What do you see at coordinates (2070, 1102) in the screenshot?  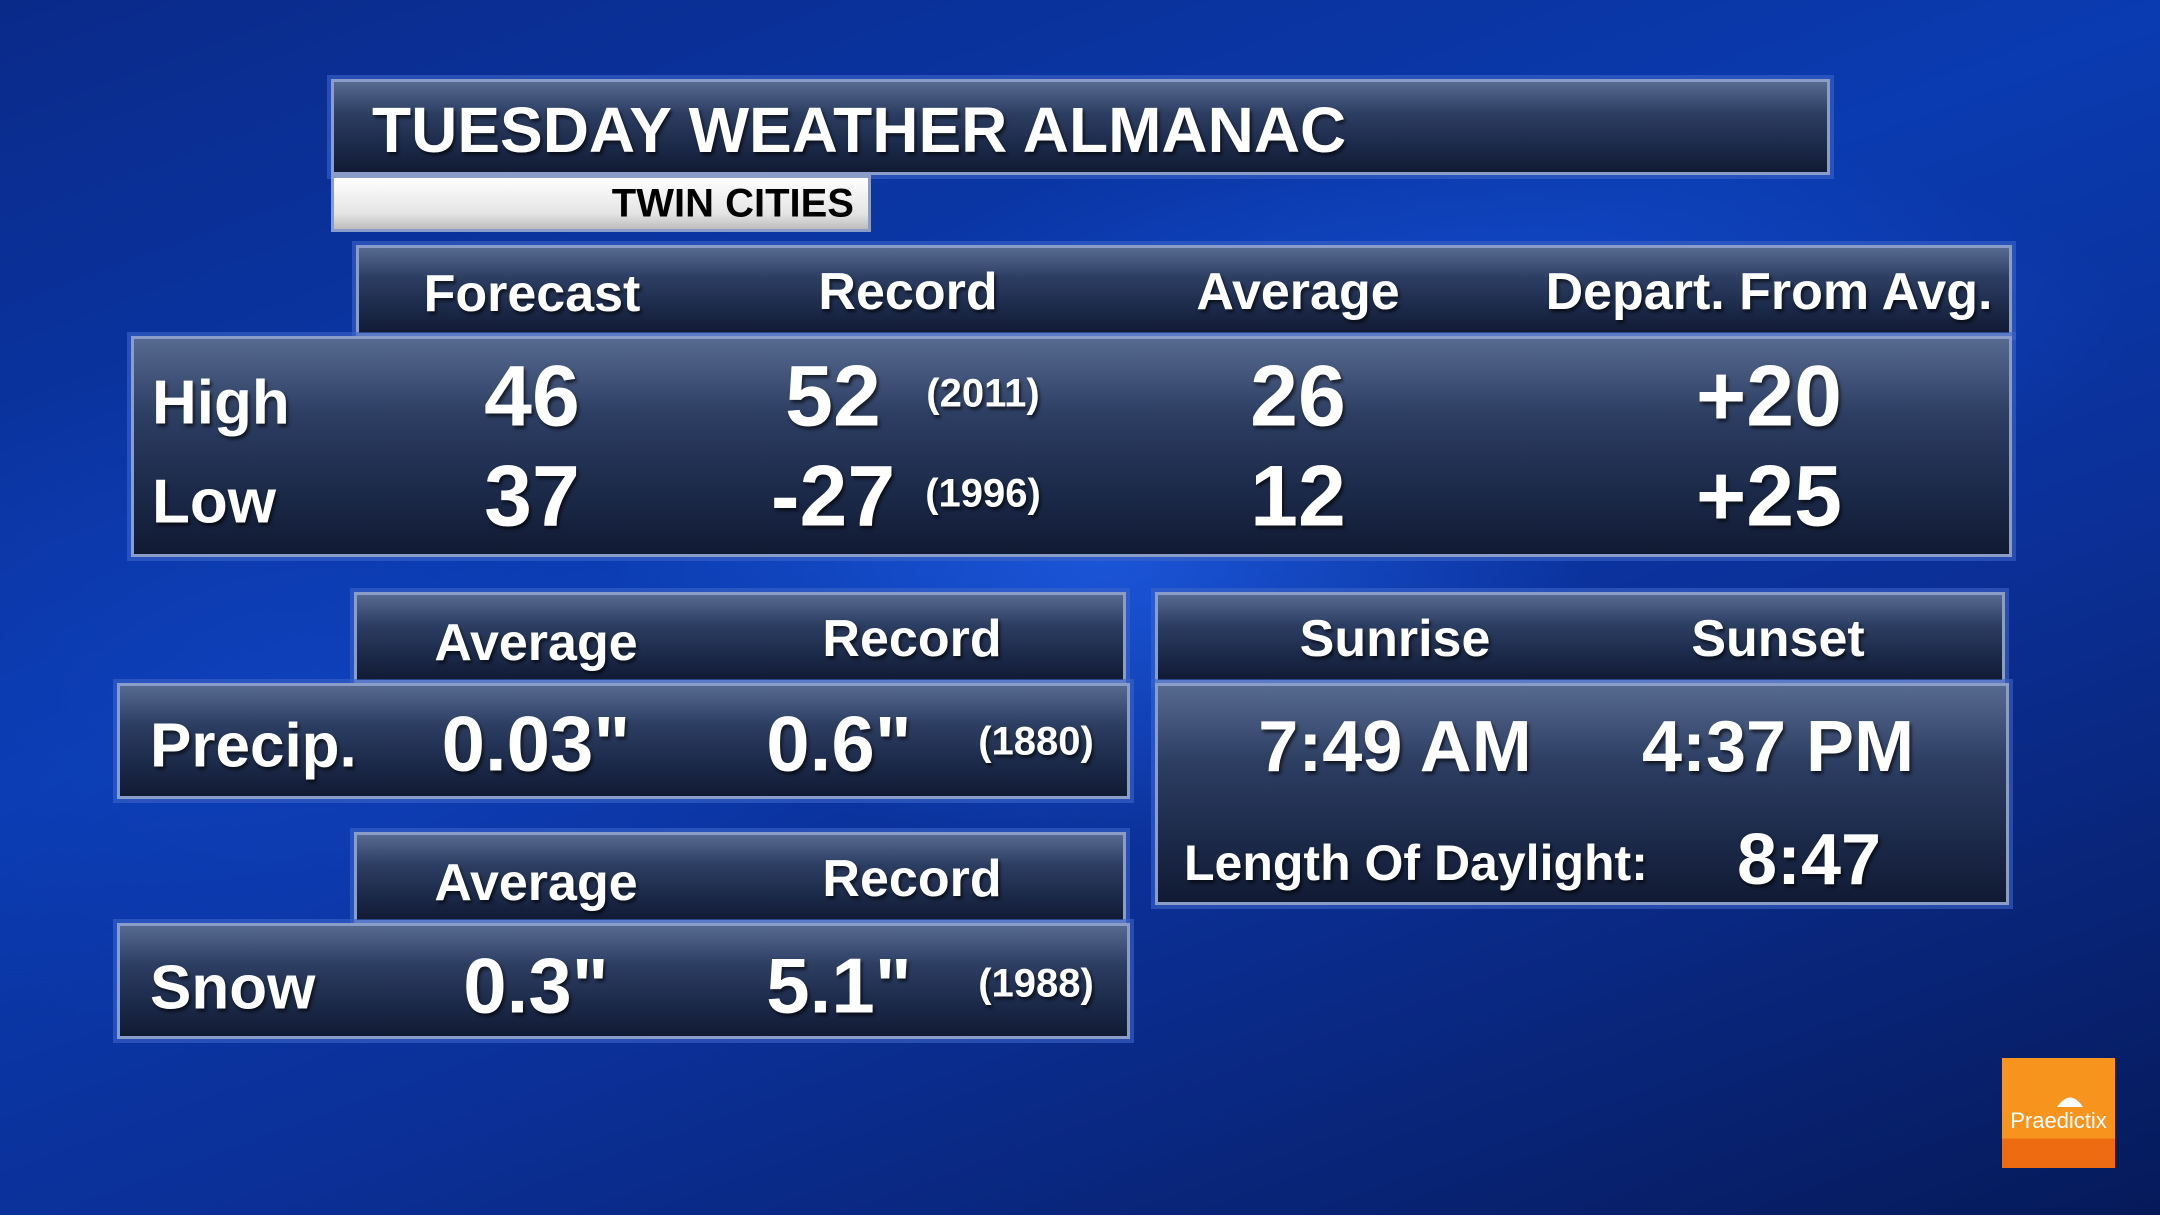 I see `umbrella-icon` at bounding box center [2070, 1102].